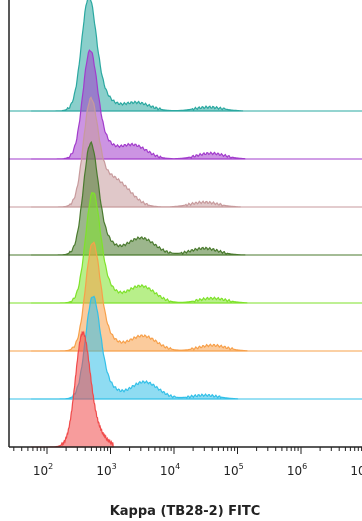 Image resolution: width=362 pixels, height=521 pixels. What do you see at coordinates (197, 470) in the screenshot?
I see `x-axis-tick-labels: 10² 10³ 10⁴ 10⁵ 10⁶ 107` at bounding box center [197, 470].